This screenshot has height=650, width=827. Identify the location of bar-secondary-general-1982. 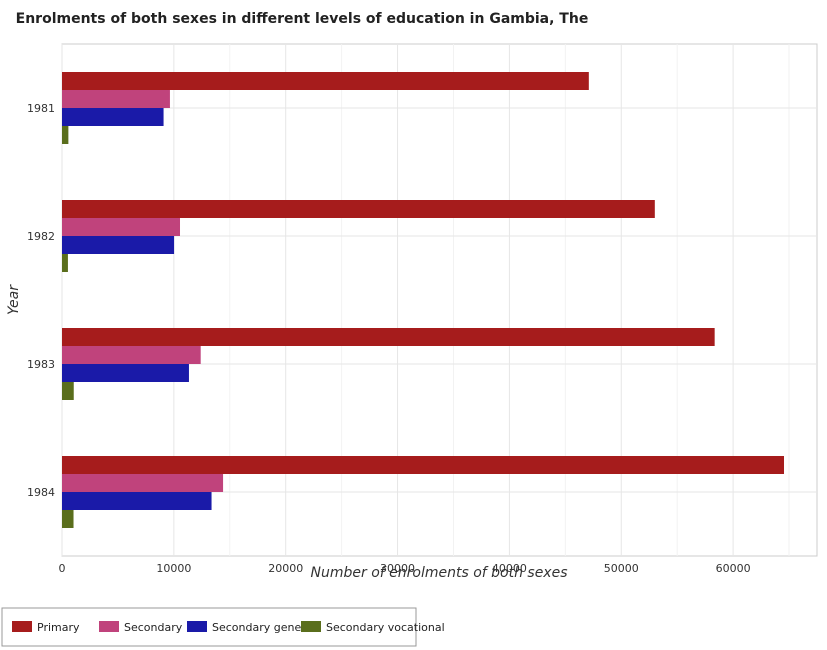
(118, 245).